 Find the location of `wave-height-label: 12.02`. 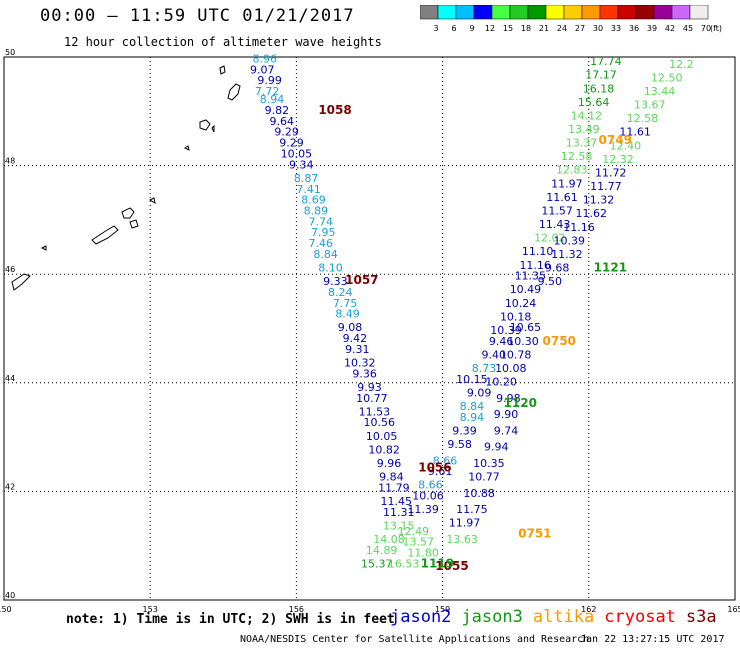

wave-height-label: 12.02 is located at coordinates (550, 238).